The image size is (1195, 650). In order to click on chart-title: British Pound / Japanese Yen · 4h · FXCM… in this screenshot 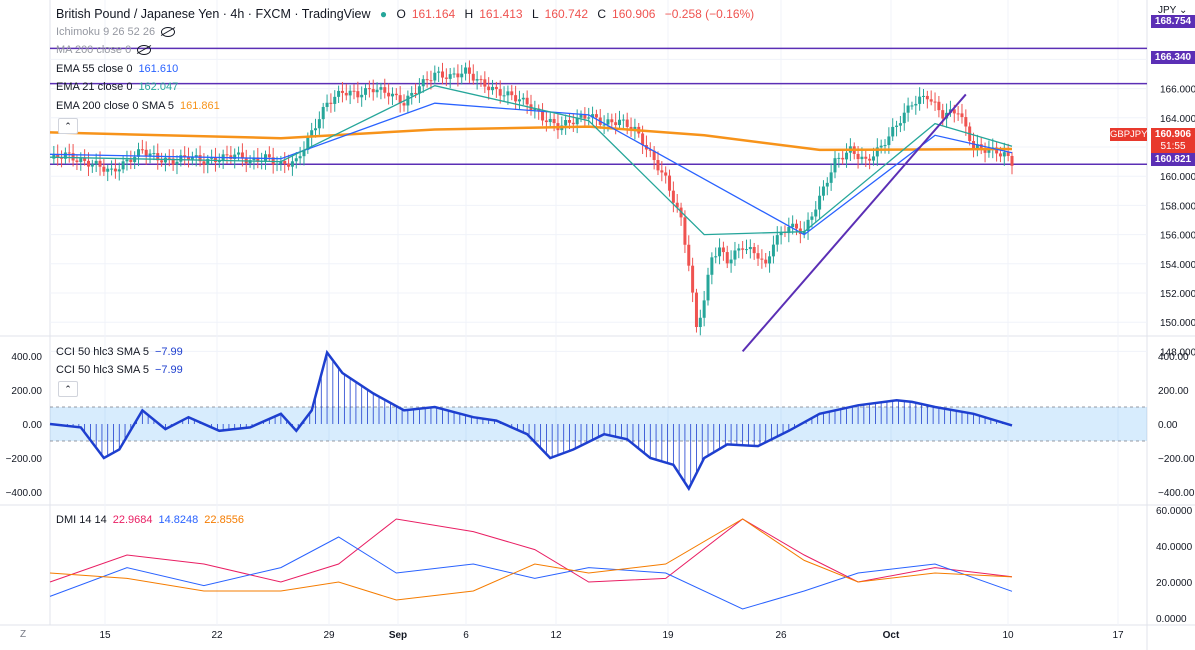, I will do `click(213, 14)`.